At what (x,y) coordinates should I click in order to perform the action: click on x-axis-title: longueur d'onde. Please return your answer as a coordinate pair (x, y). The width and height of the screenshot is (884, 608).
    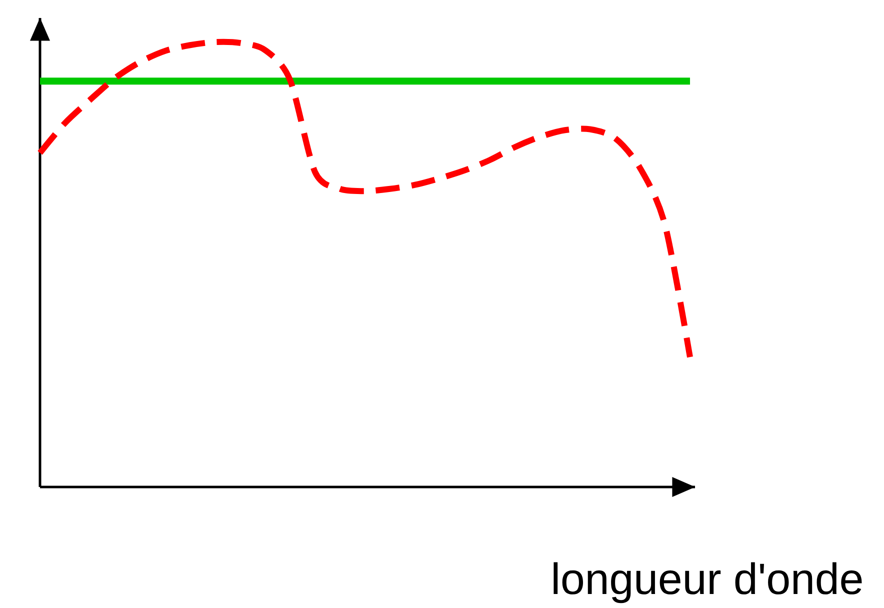
    Looking at the image, I should click on (708, 583).